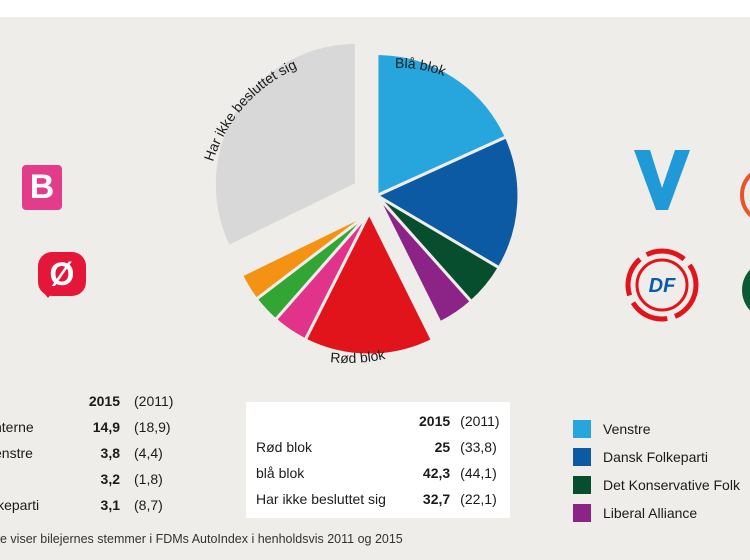  I want to click on legend-label: Dansk Folkeparti, so click(656, 457).